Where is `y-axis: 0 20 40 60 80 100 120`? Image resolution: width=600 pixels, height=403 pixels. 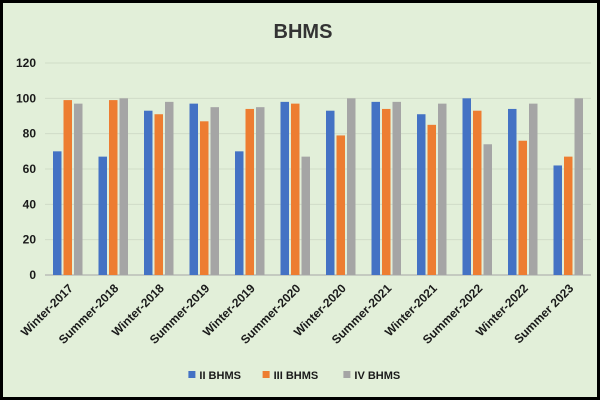 y-axis: 0 20 40 60 80 100 120 is located at coordinates (26, 169).